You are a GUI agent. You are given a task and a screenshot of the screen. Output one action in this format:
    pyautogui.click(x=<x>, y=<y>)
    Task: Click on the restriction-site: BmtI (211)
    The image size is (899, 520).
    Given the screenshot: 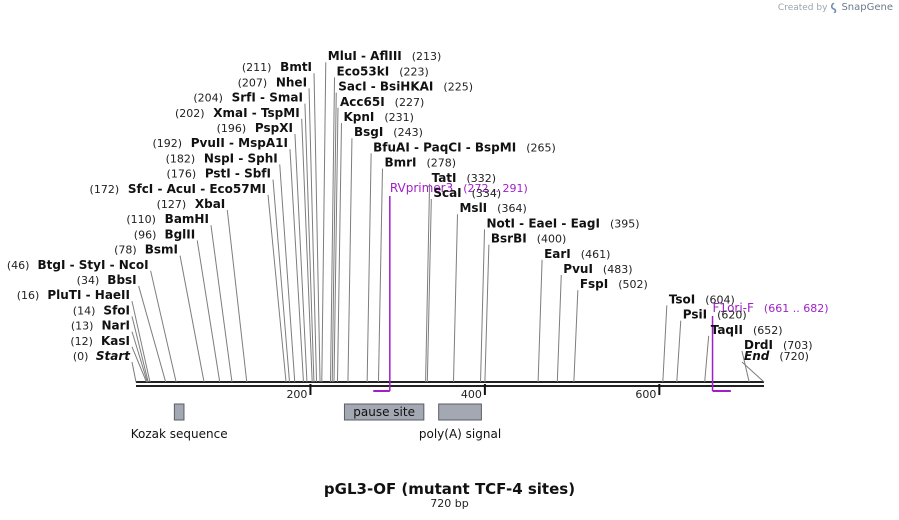 What is the action you would take?
    pyautogui.click(x=281, y=221)
    